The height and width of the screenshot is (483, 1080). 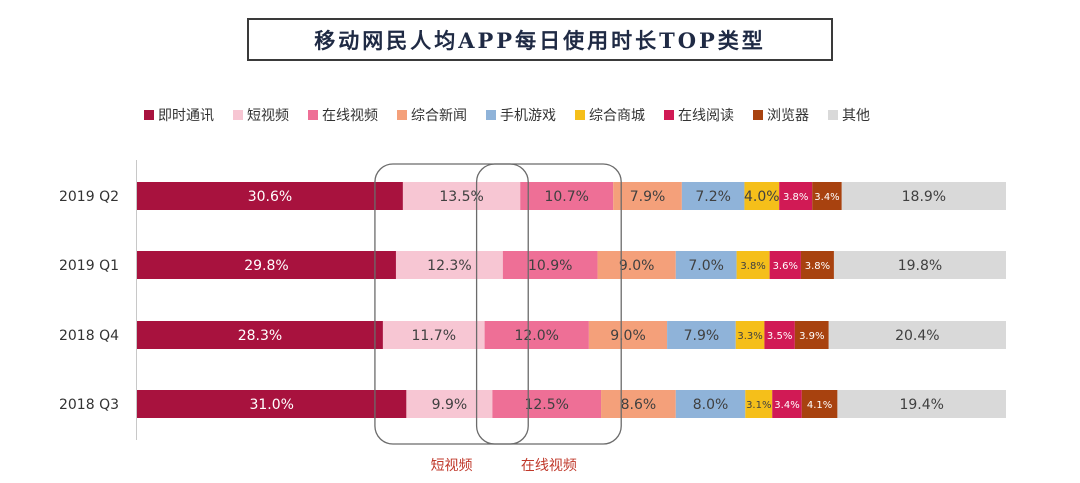 I want to click on data-label: 12.0%, so click(x=536, y=336).